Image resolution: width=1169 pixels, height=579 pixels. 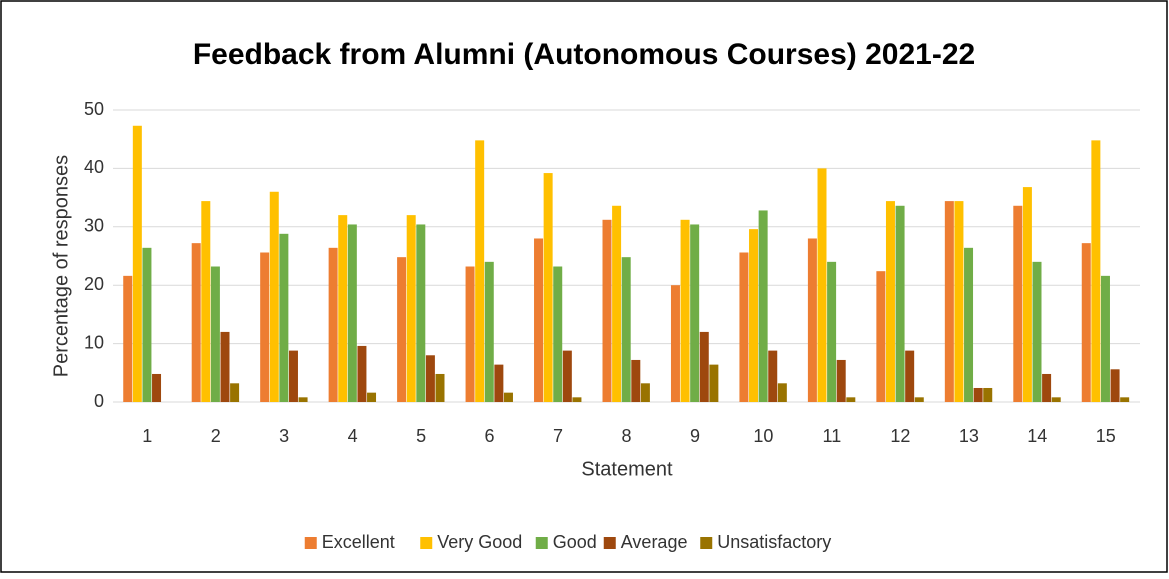 I want to click on y-tick-label: 40, so click(x=94, y=167).